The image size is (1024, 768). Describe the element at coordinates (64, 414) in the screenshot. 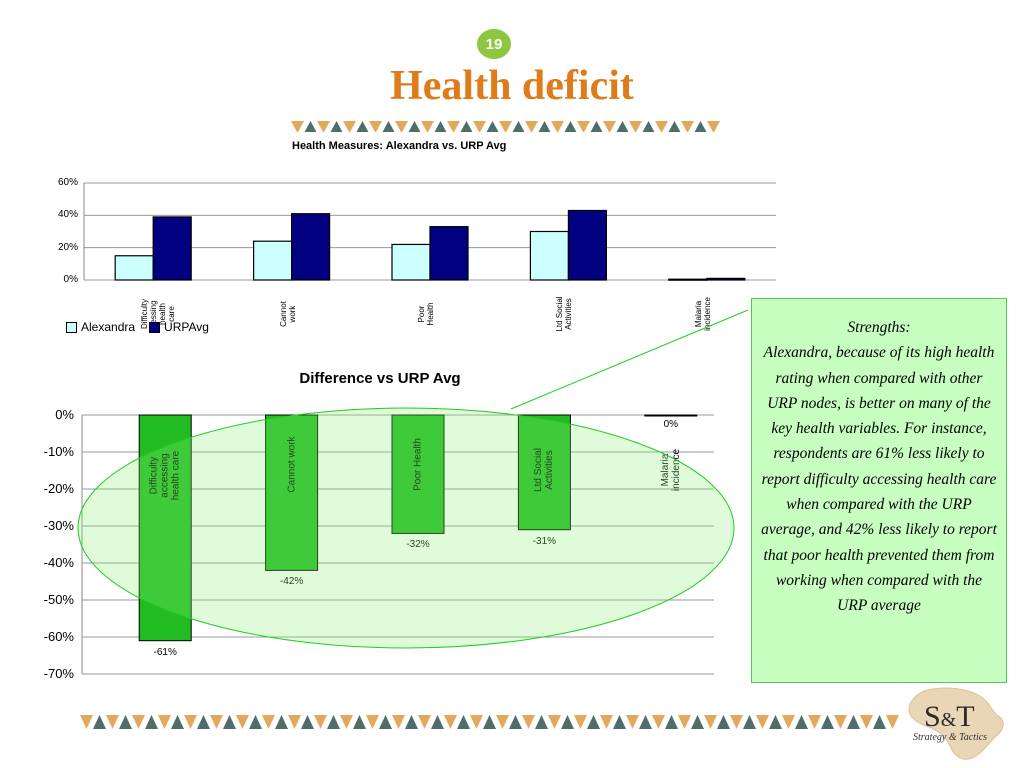

I see `chart2-y-tick: 0%` at that location.